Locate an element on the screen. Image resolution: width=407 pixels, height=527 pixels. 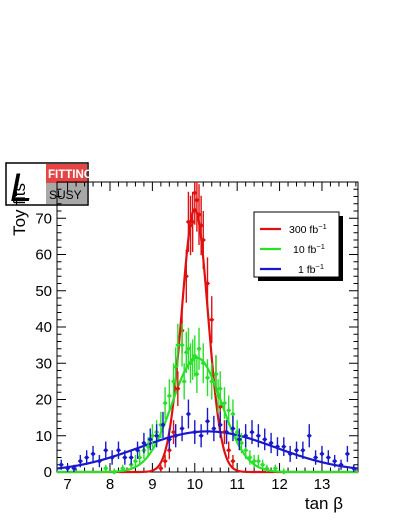
x-tick-label: 11 is located at coordinates (237, 484).